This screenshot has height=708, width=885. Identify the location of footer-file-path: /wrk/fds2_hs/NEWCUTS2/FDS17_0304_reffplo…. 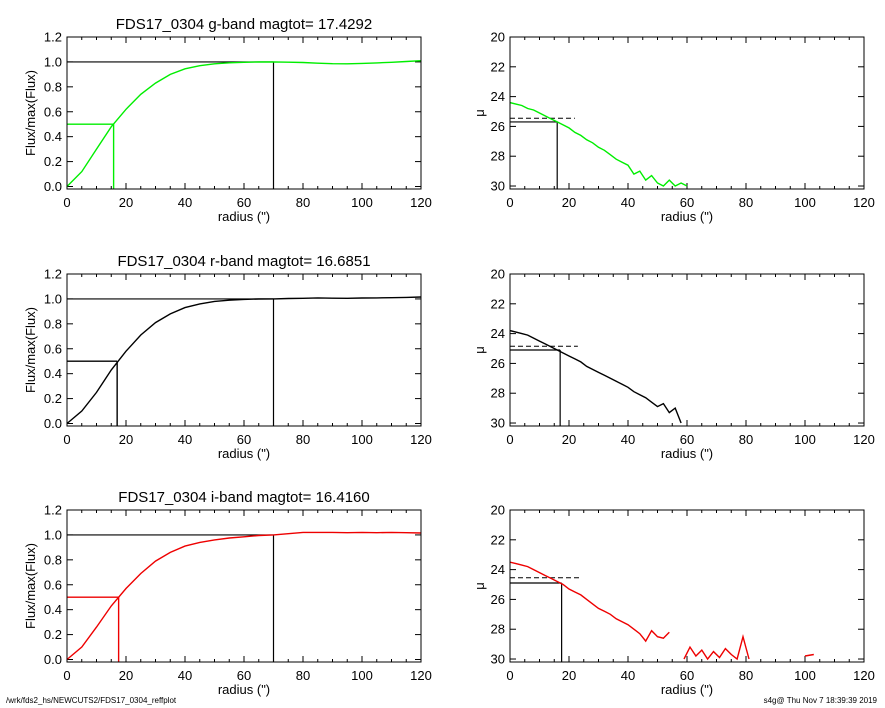
(91, 700).